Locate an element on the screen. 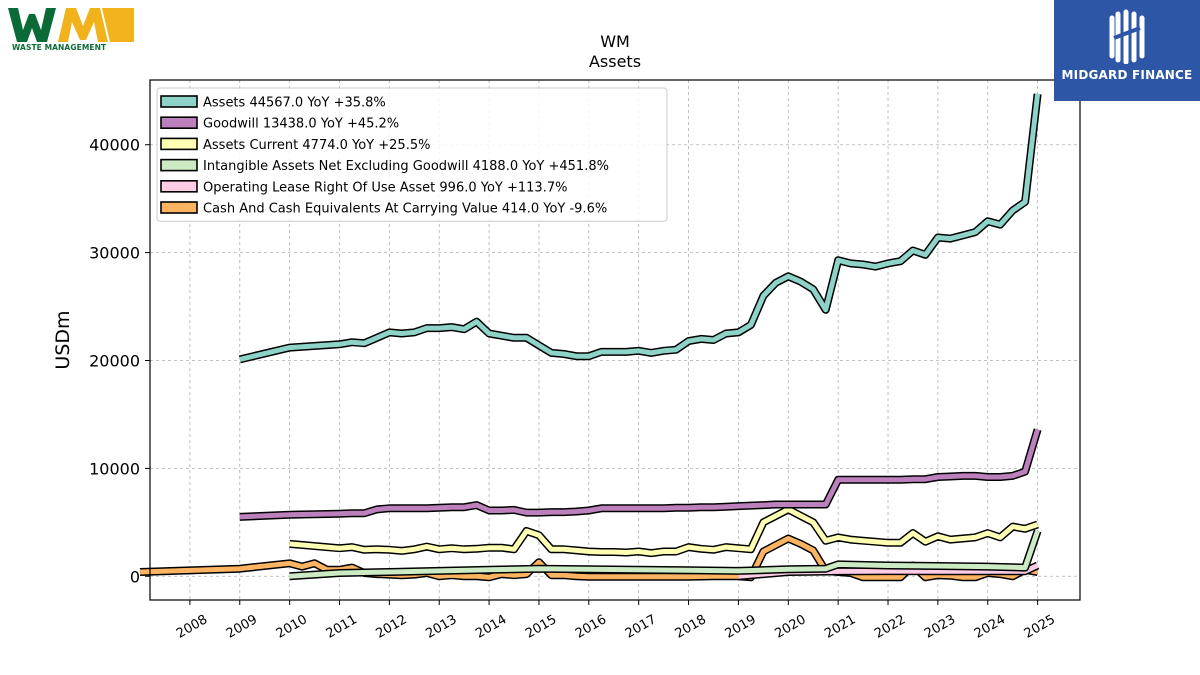 This screenshot has height=675, width=1200. x-tick-label: 2009 is located at coordinates (242, 627).